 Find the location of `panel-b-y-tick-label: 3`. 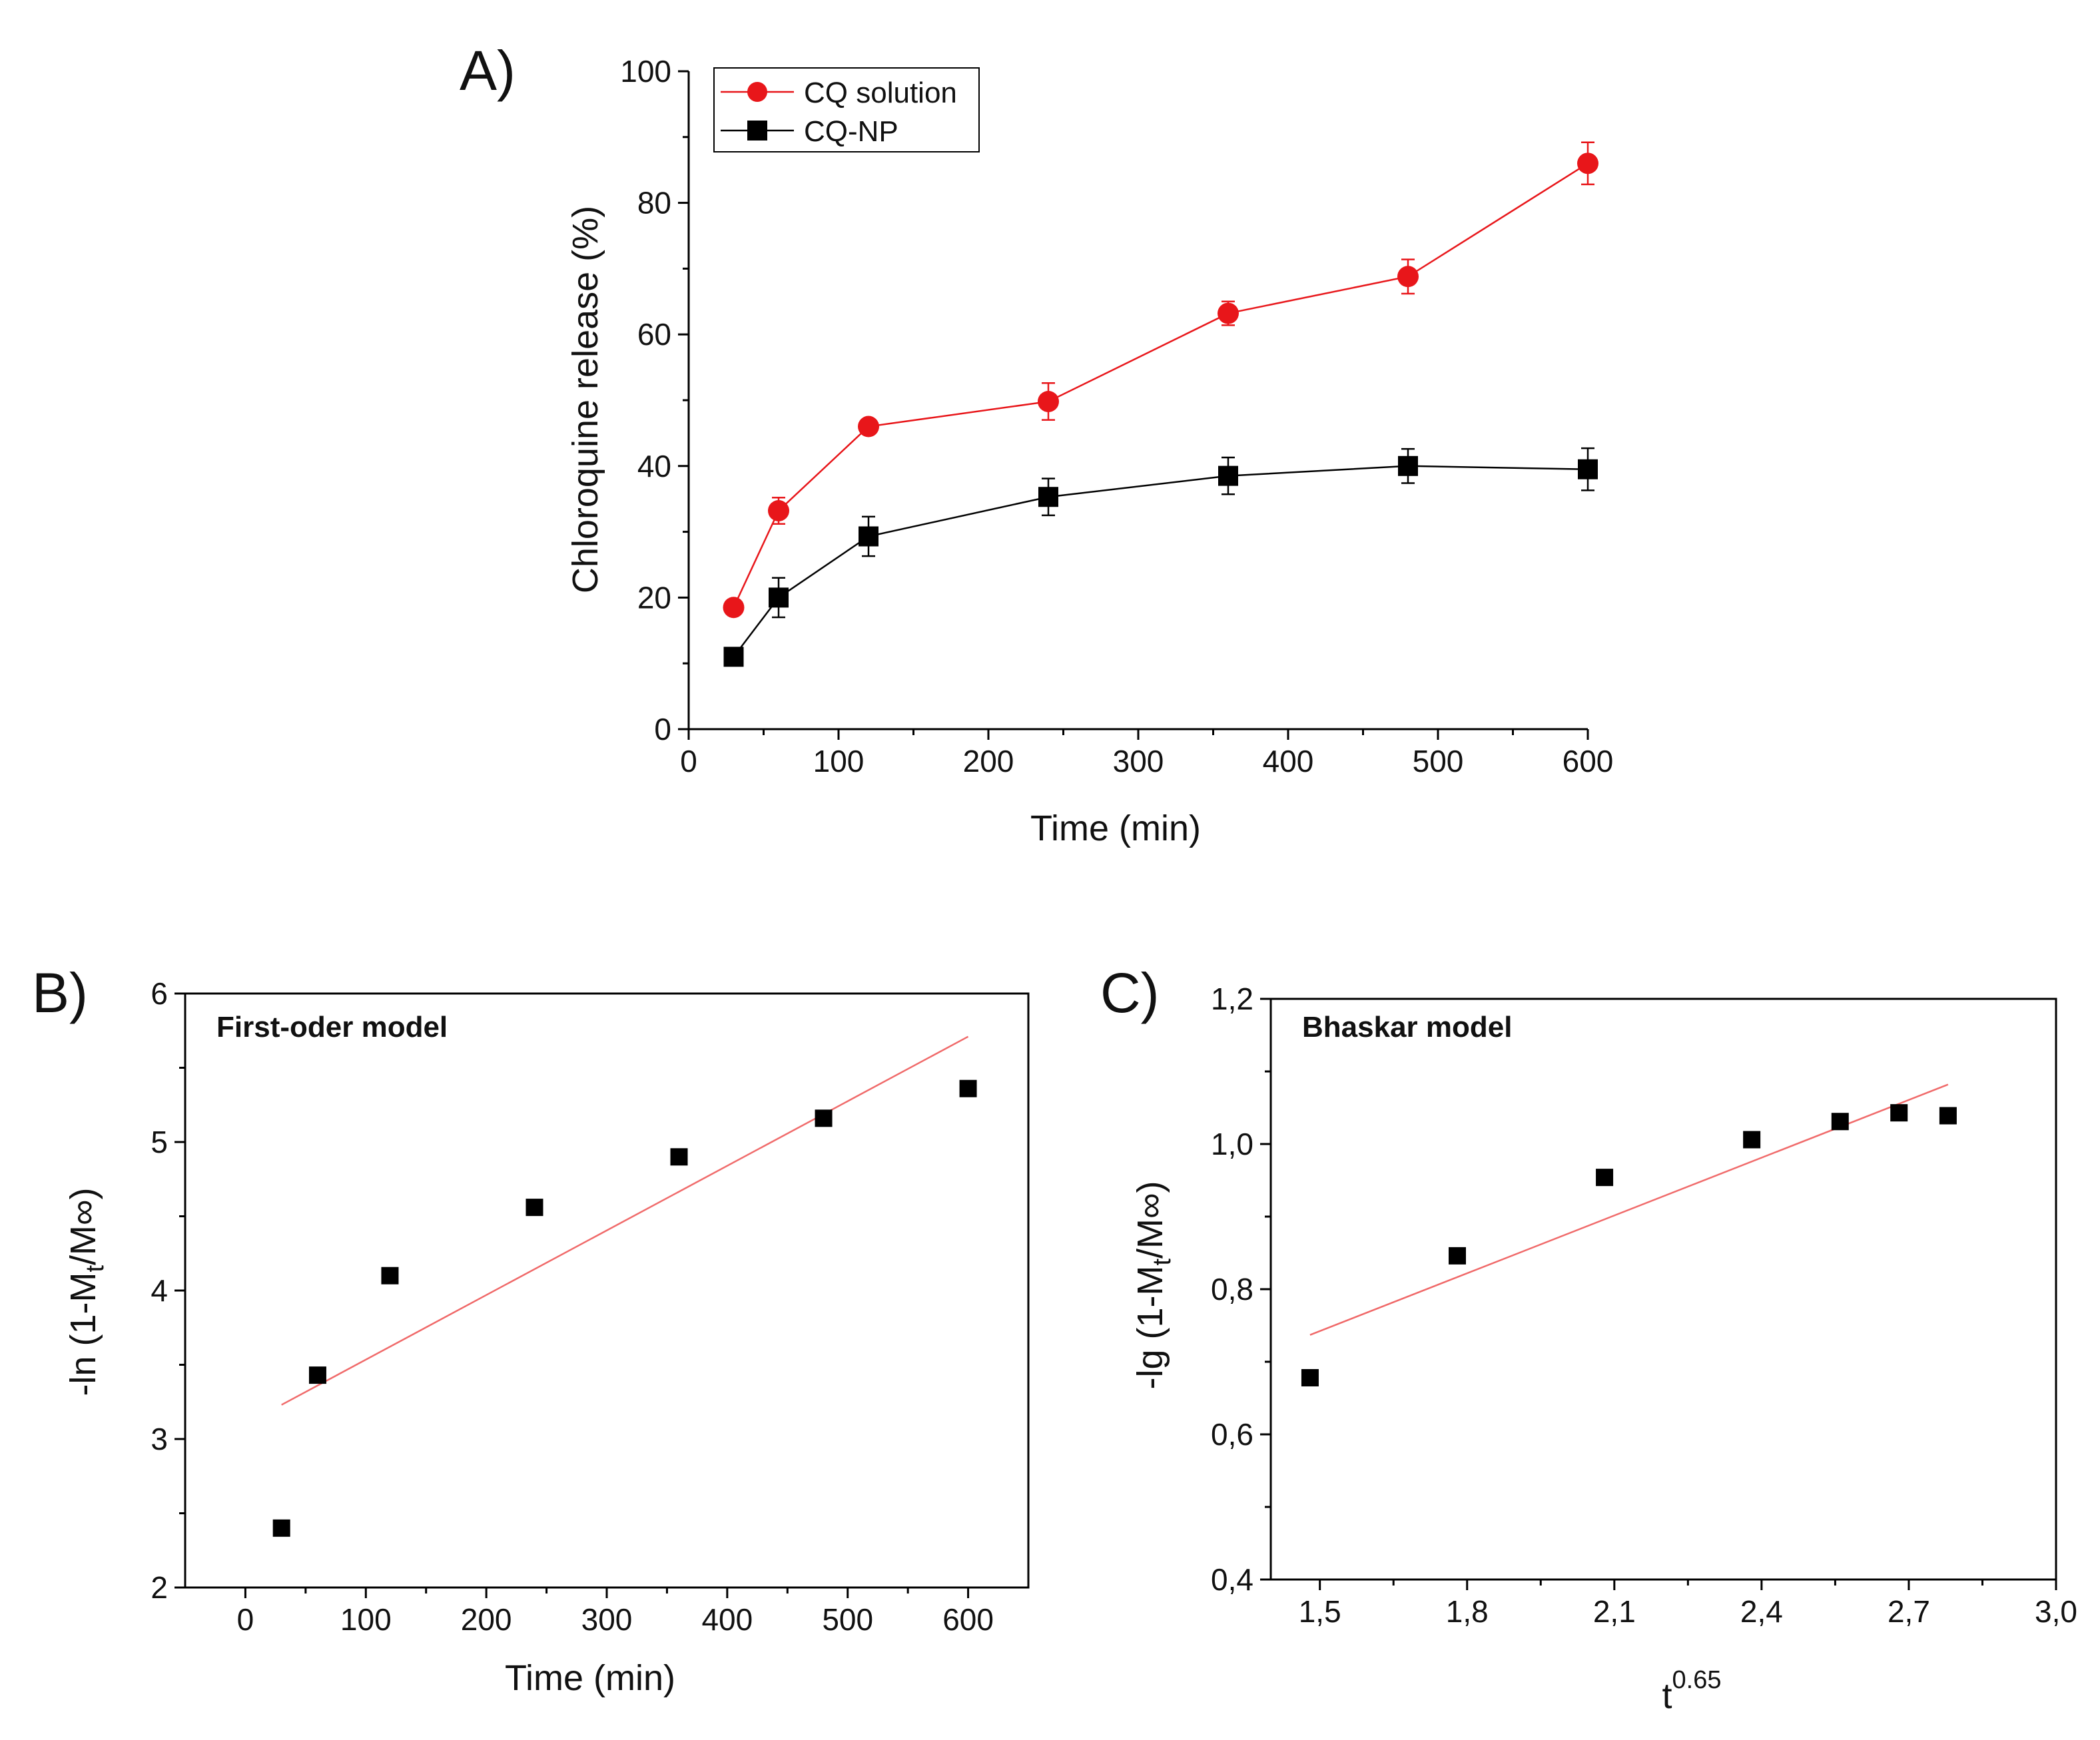

panel-b-y-tick-label: 3 is located at coordinates (159, 1439).